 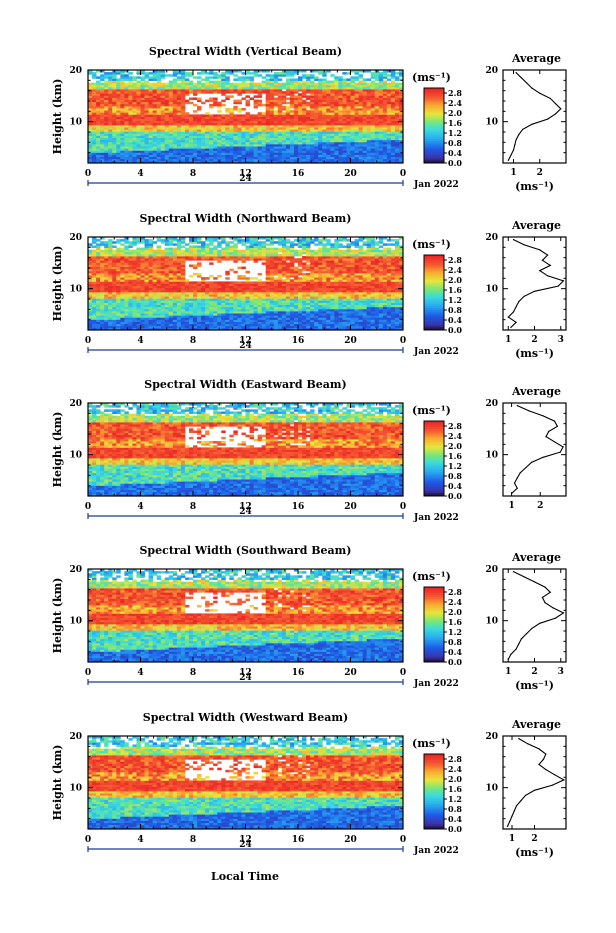 I want to click on colorbar-tick-label: 0.4, so click(x=455, y=153).